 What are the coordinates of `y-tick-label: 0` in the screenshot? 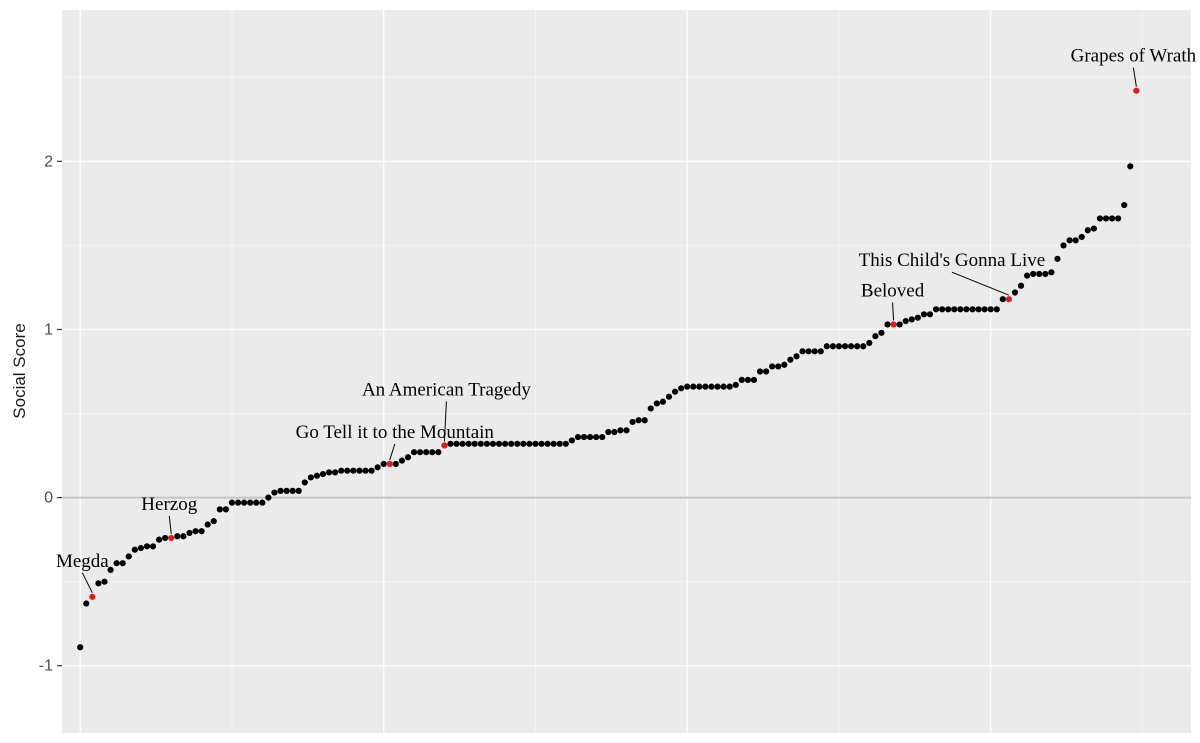 It's located at (48, 498).